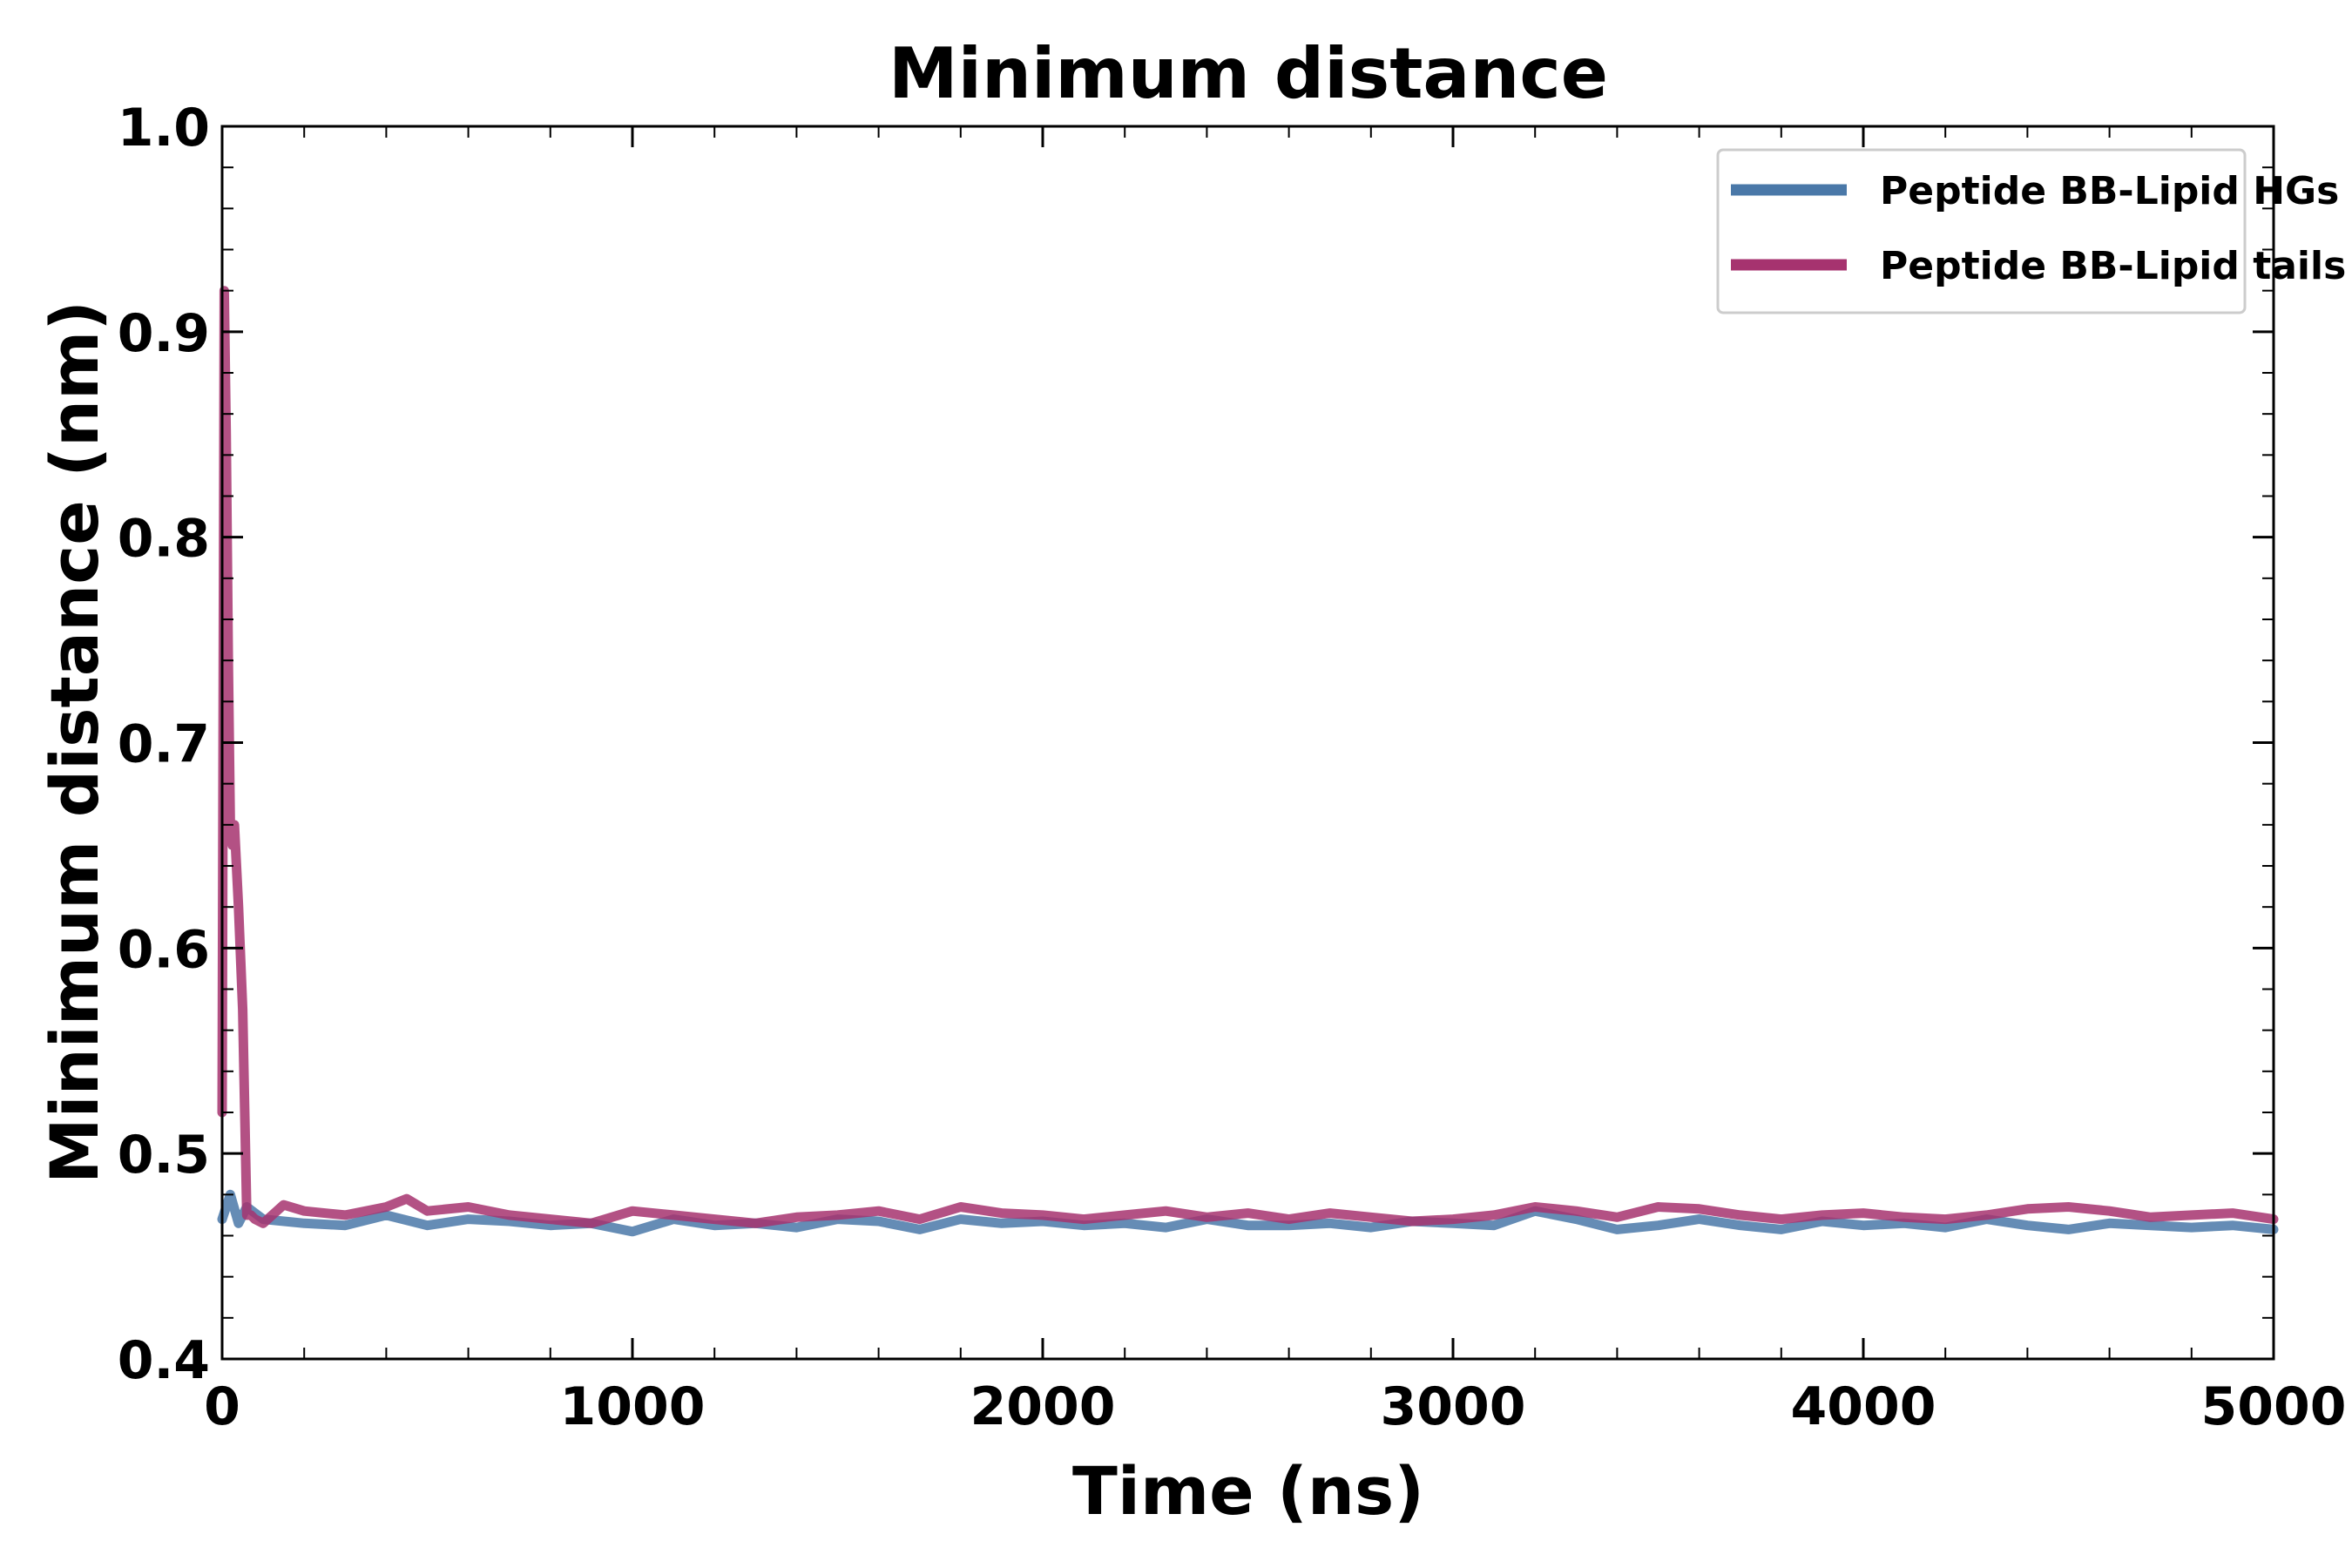  Describe the element at coordinates (1248, 74) in the screenshot. I see `chart-title: Minimum distance` at that location.